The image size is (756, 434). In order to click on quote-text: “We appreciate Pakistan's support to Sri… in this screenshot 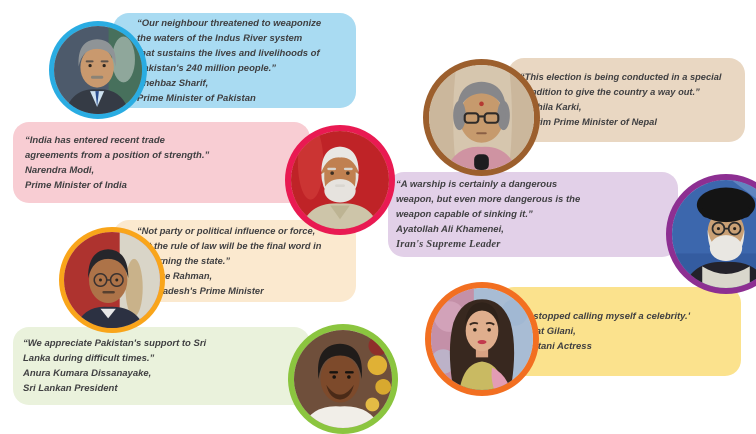, I will do `click(115, 351)`.